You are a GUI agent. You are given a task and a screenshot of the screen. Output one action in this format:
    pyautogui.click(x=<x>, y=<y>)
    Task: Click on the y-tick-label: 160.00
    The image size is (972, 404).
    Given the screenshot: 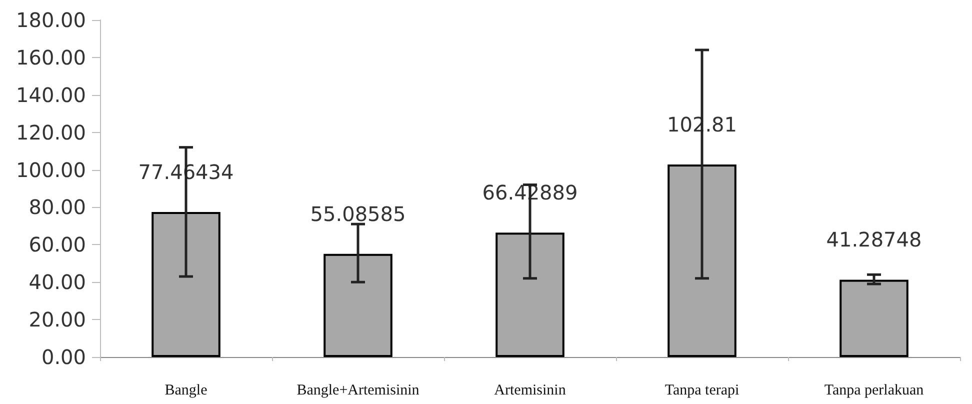 What is the action you would take?
    pyautogui.click(x=51, y=57)
    